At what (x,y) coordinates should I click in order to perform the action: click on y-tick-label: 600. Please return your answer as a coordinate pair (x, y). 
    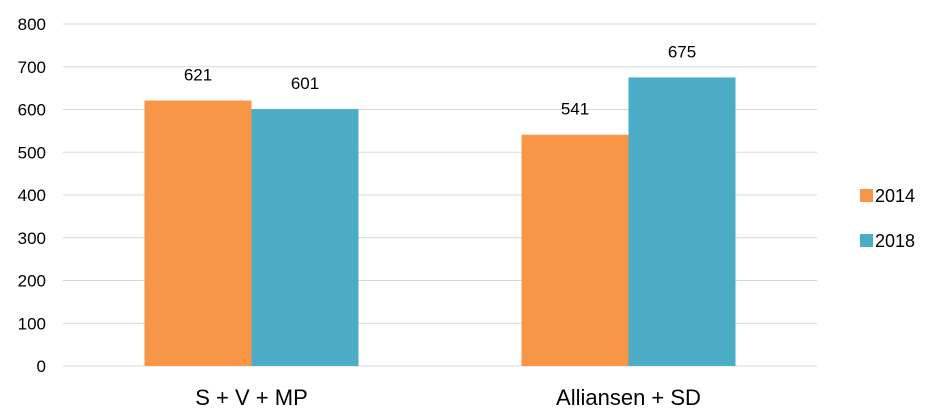
    Looking at the image, I should click on (32, 110).